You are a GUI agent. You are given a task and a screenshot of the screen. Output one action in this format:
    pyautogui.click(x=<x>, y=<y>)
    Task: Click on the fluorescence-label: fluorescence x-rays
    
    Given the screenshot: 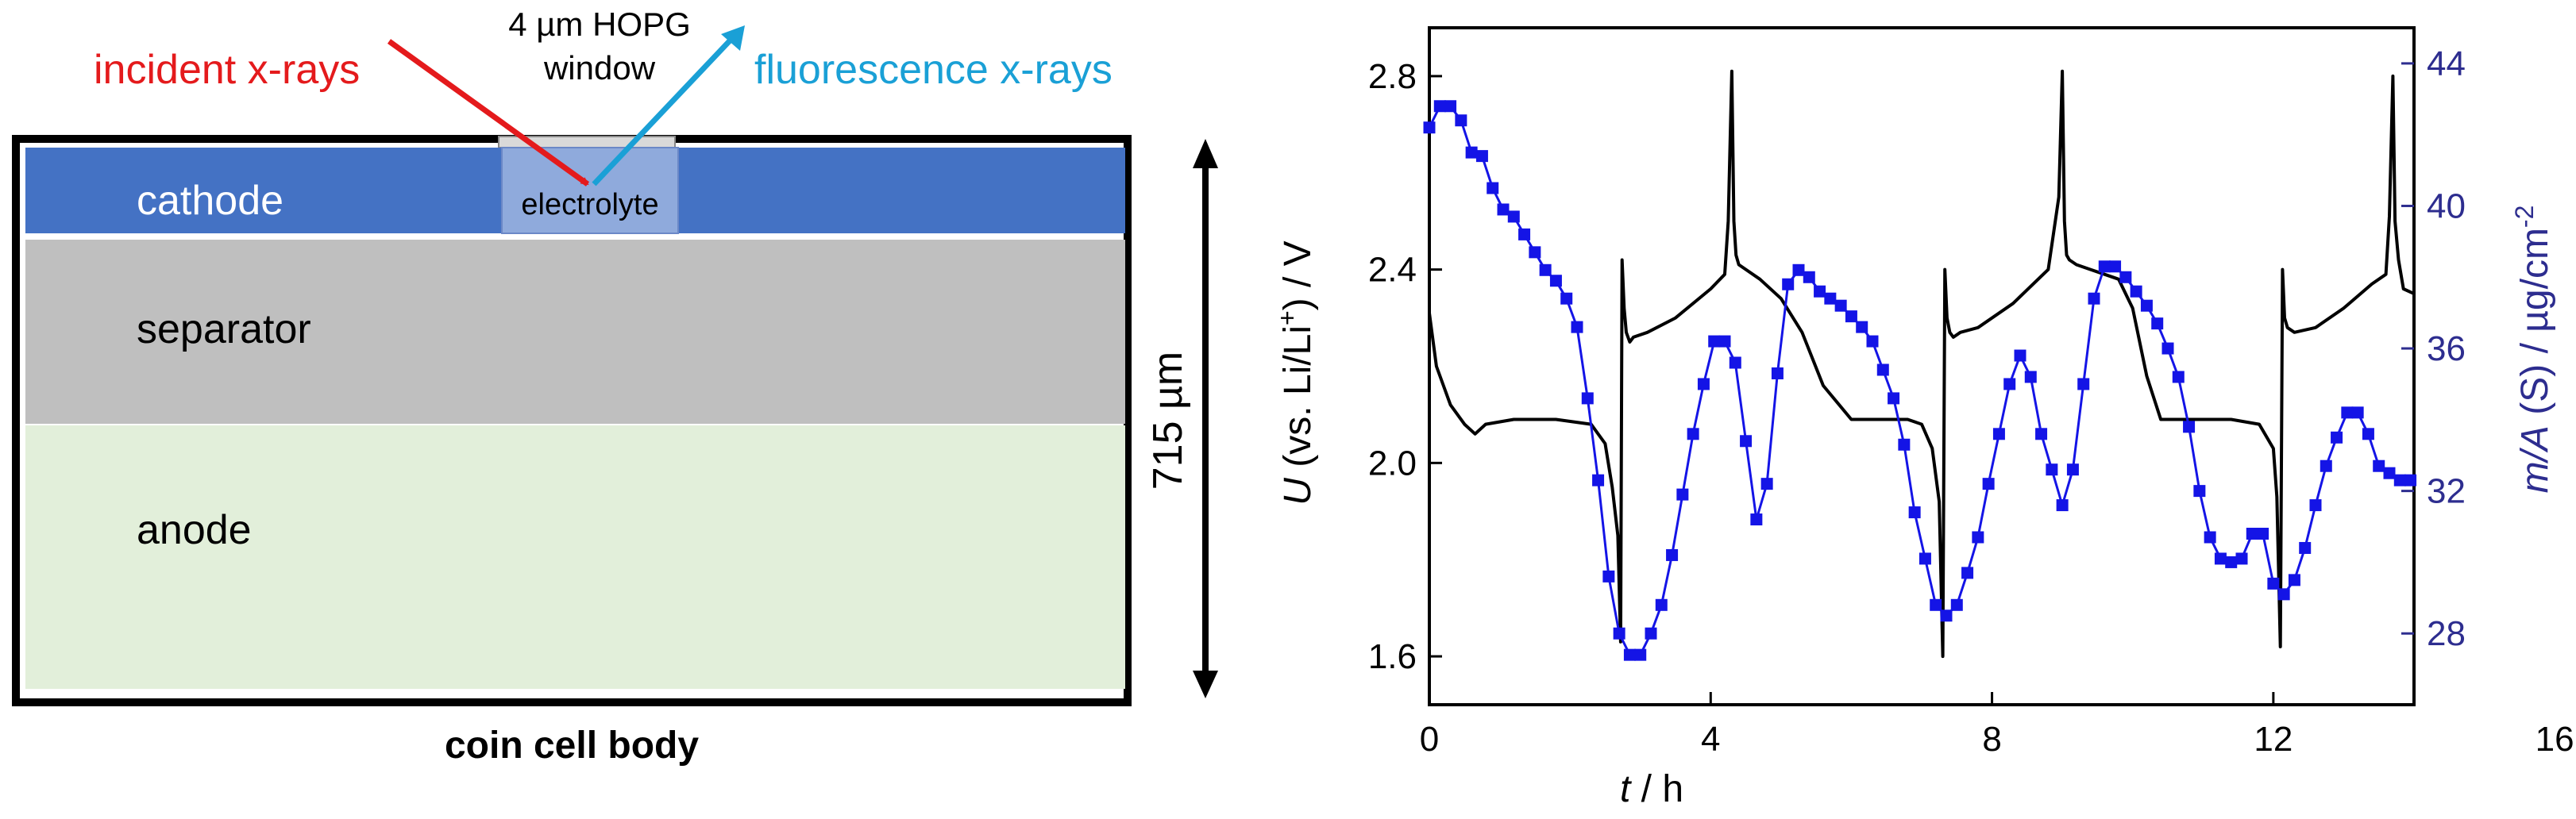 What is the action you would take?
    pyautogui.click(x=933, y=70)
    